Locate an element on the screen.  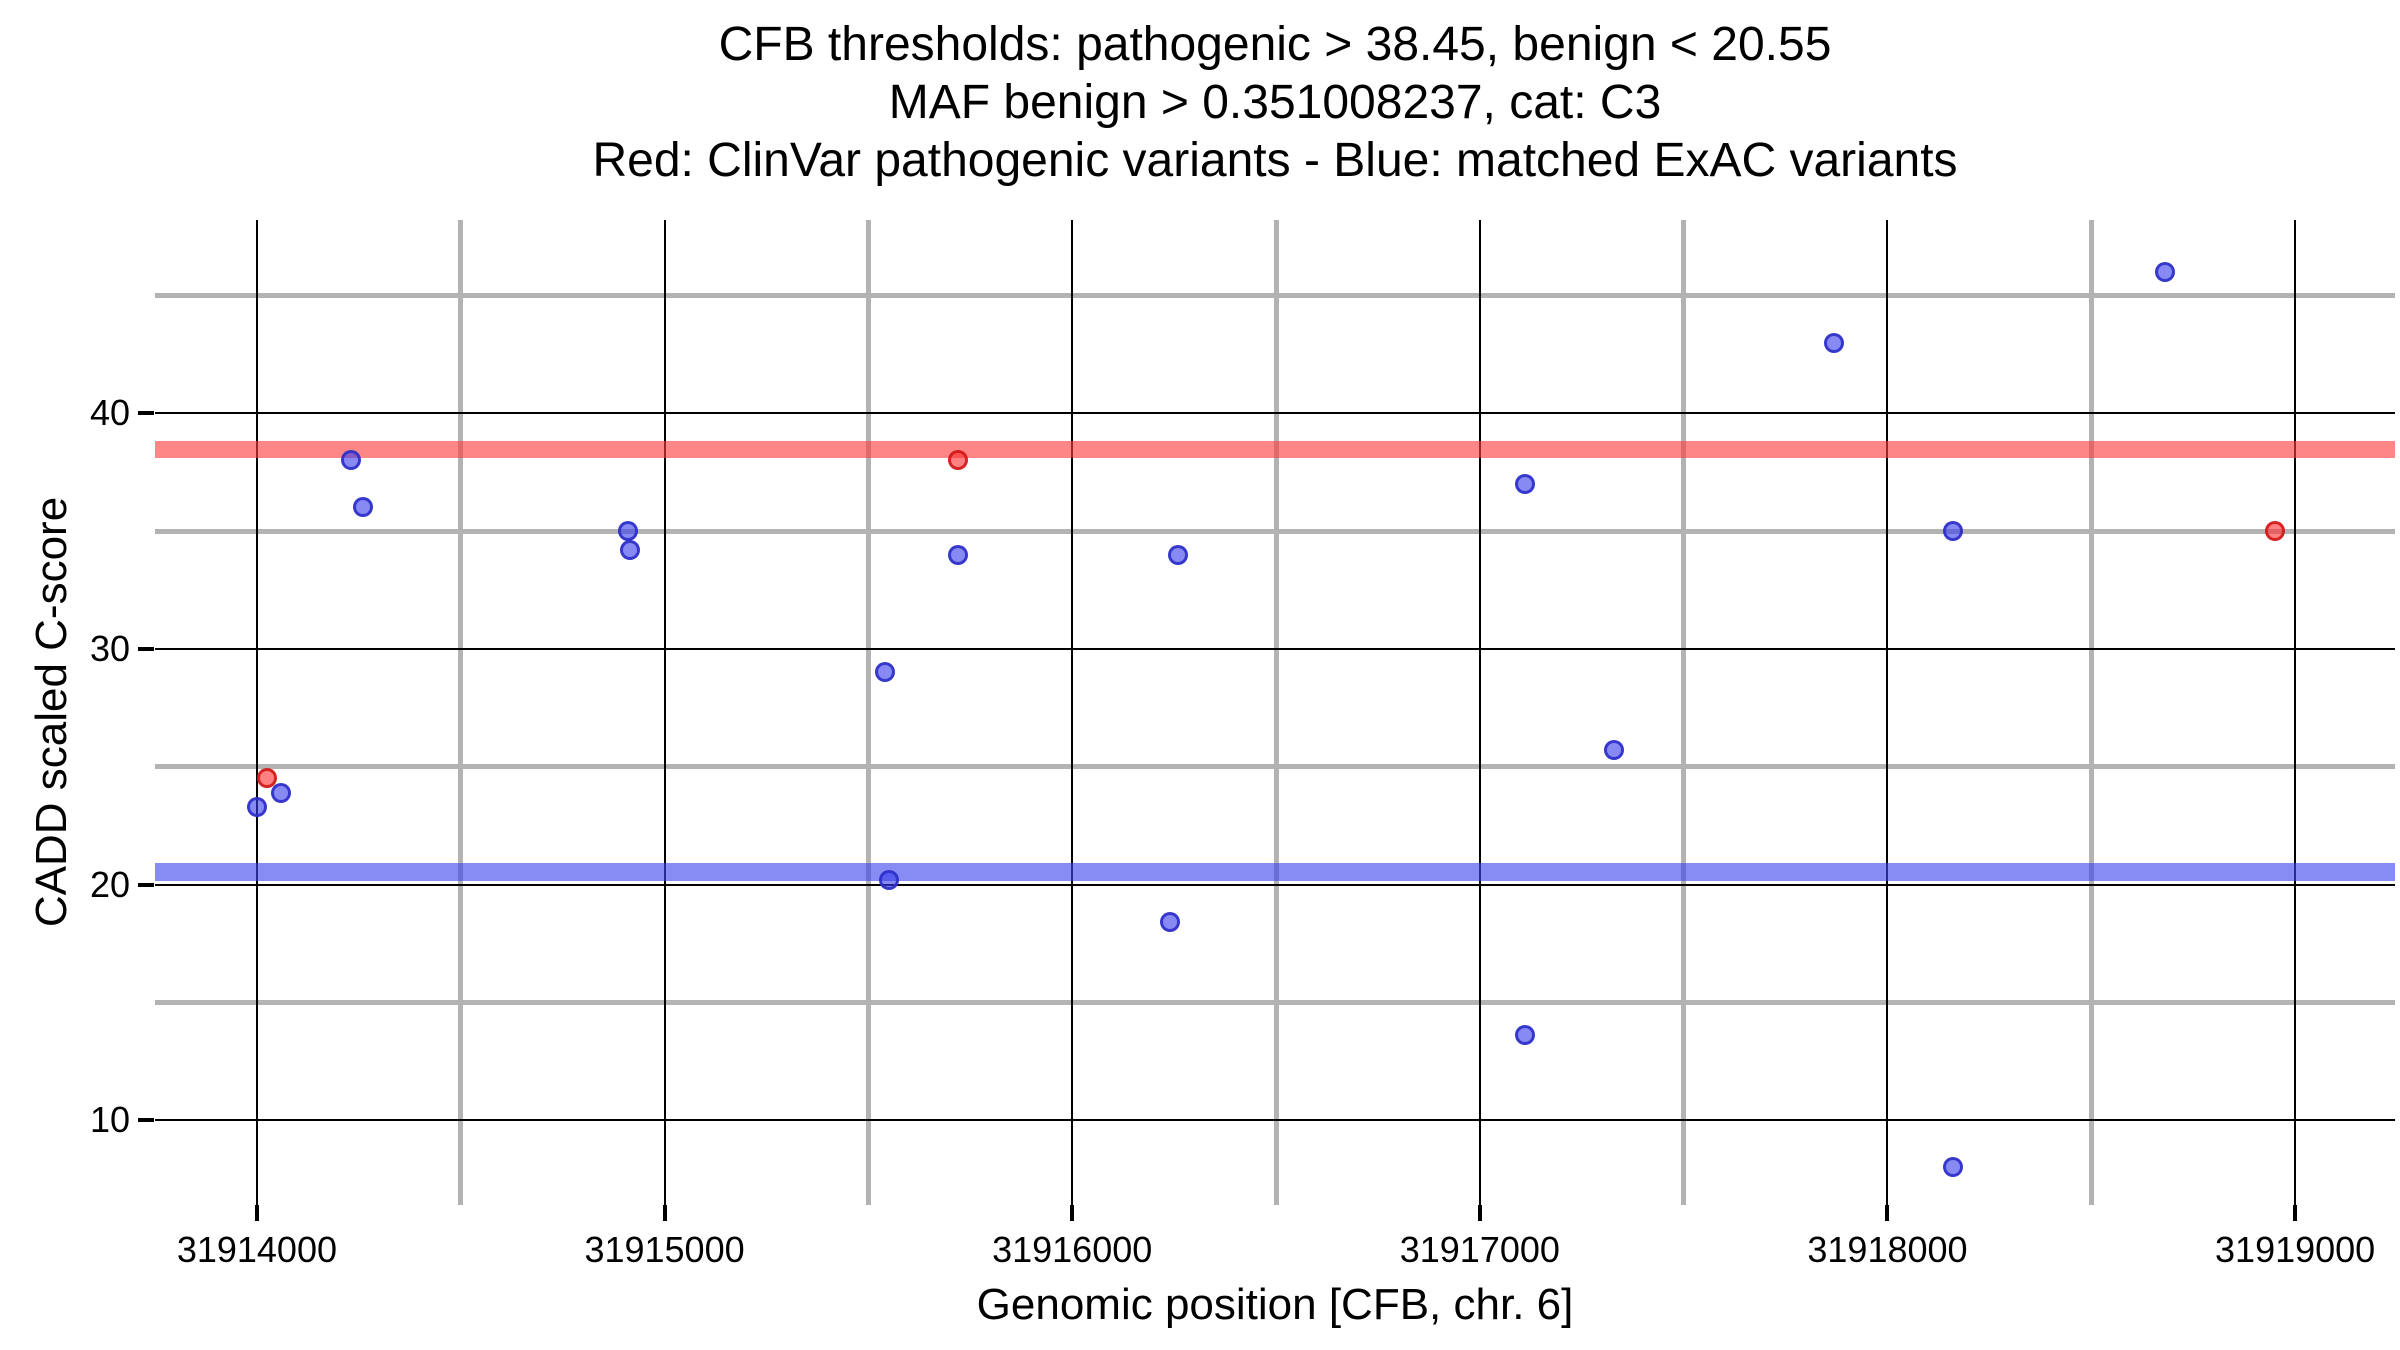
y-axis-tick-label: 10 is located at coordinates (109, 1120).